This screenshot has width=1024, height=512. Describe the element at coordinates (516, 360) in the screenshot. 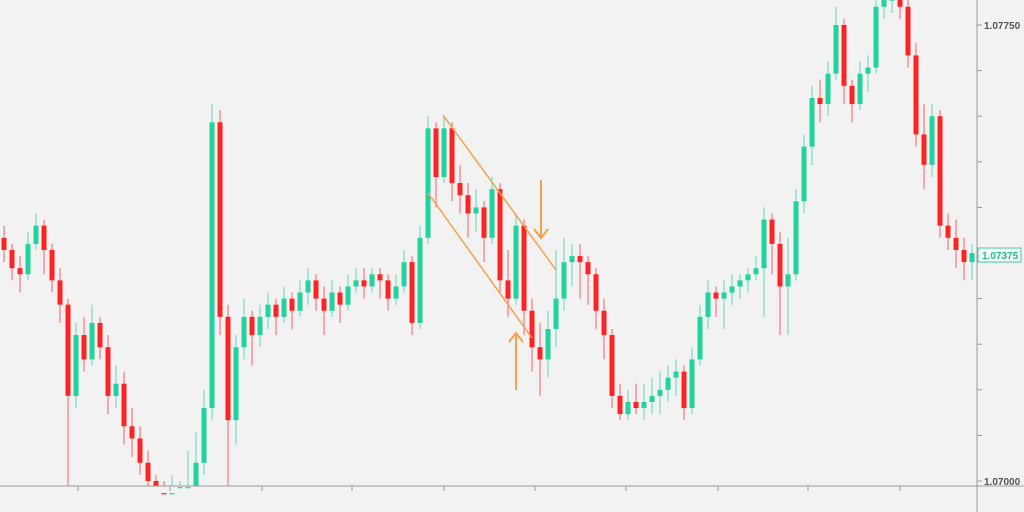

I see `up-arrow-icon` at that location.